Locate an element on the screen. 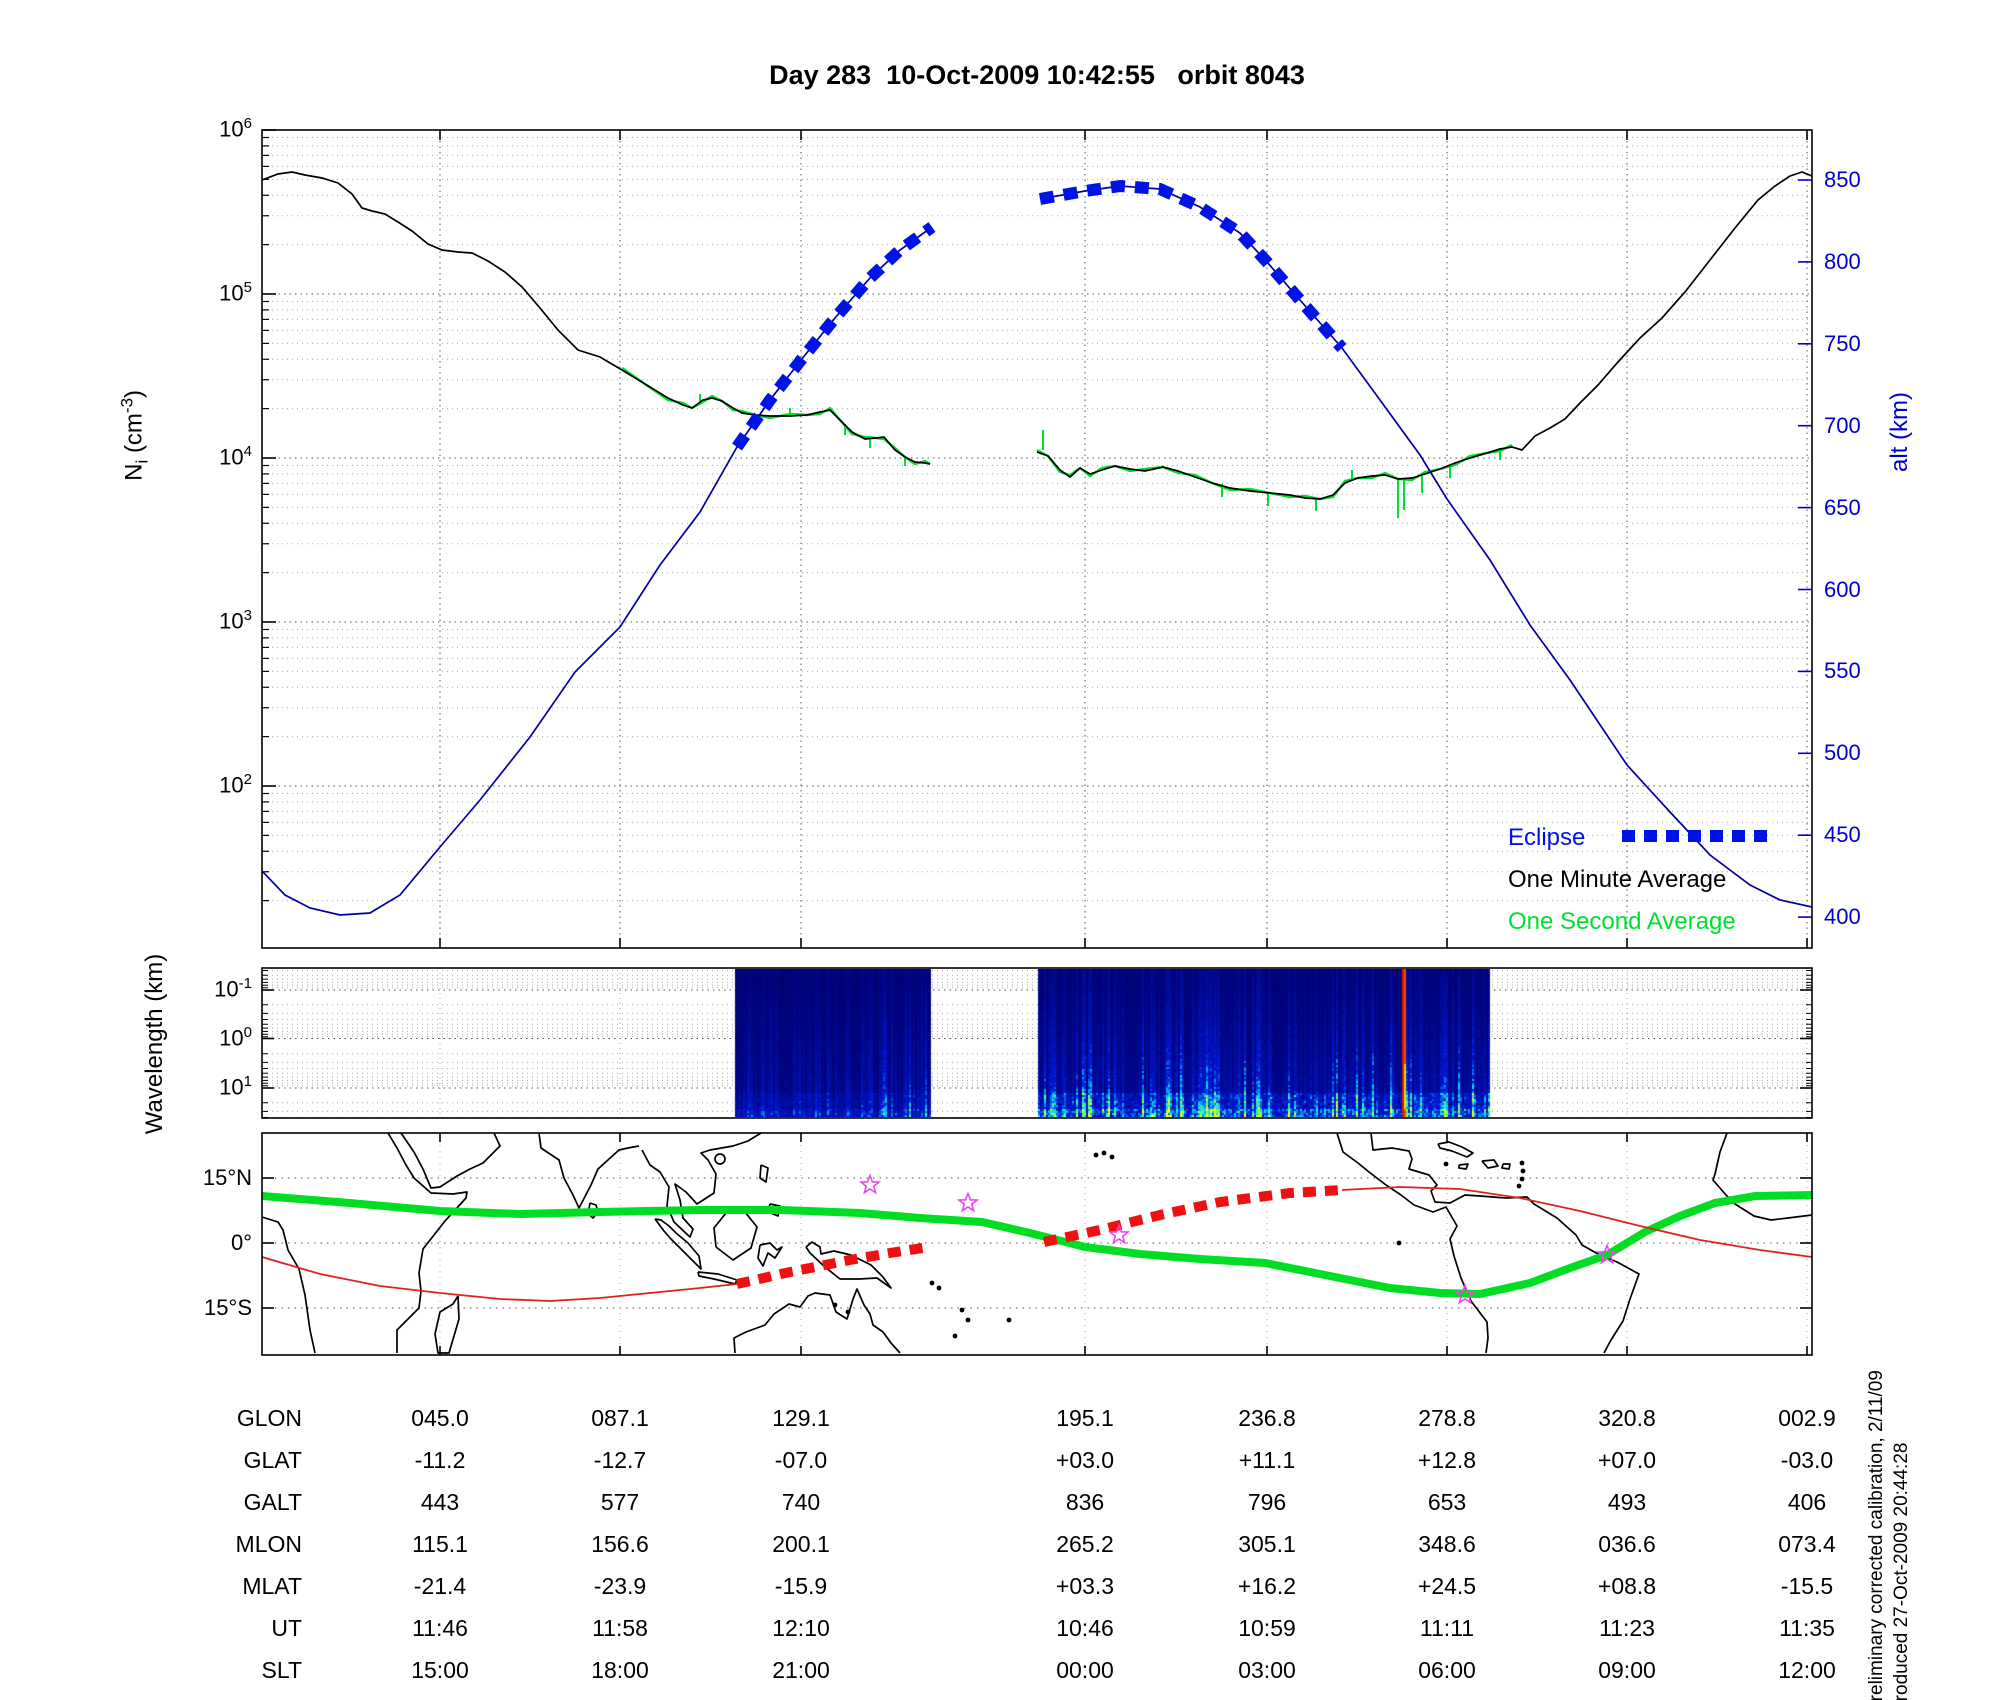 The height and width of the screenshot is (1700, 2000). density-tick-10e2: 10² is located at coordinates (235, 784).